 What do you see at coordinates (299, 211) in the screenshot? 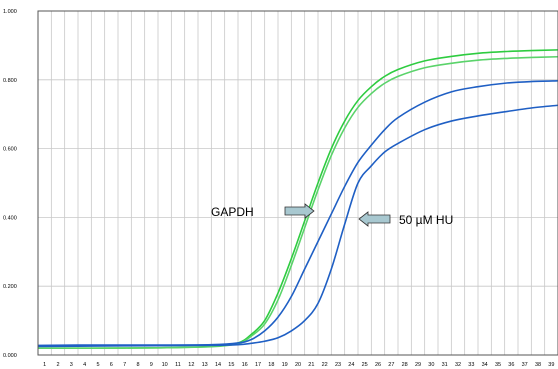
I see `right-arrow-icon` at bounding box center [299, 211].